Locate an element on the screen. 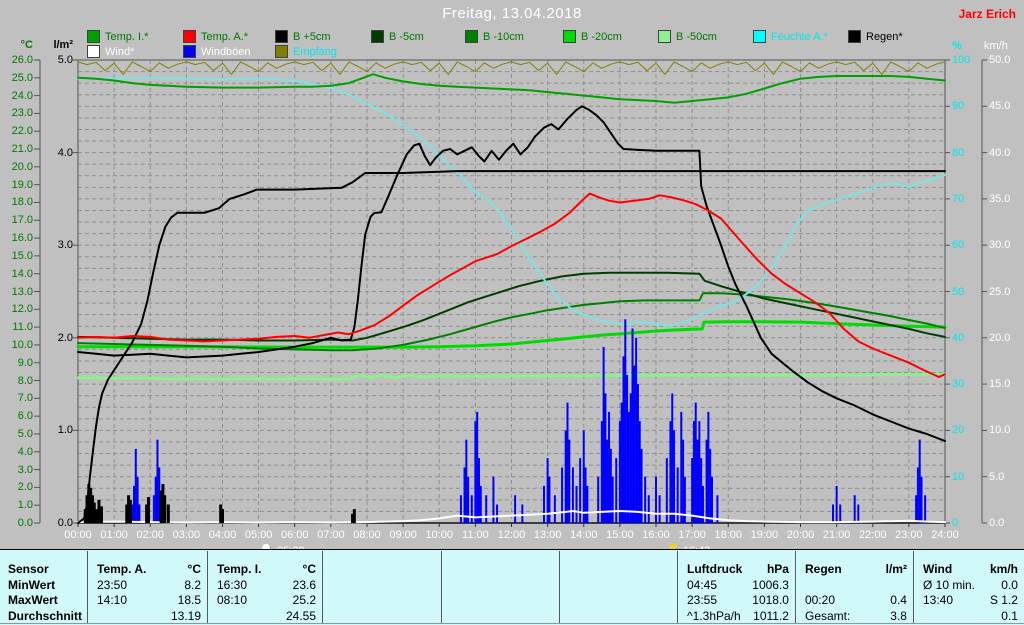 The height and width of the screenshot is (625, 1024). temp-tick-label: 15.0 is located at coordinates (22, 255).